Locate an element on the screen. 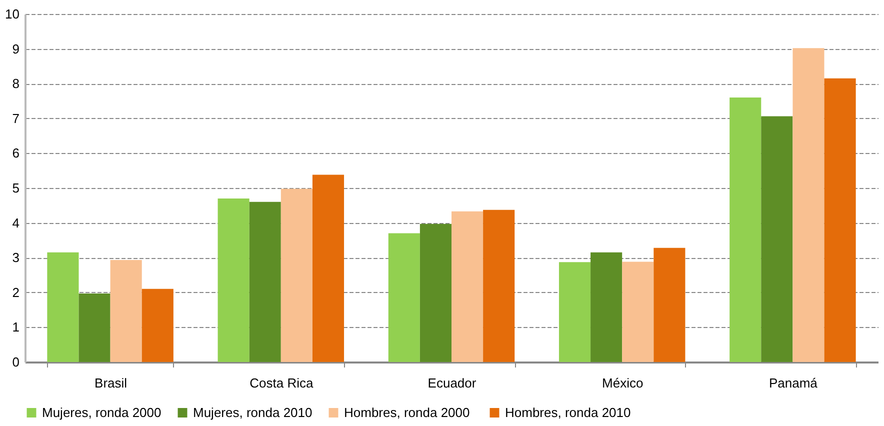  x-tick-label: México is located at coordinates (623, 383).